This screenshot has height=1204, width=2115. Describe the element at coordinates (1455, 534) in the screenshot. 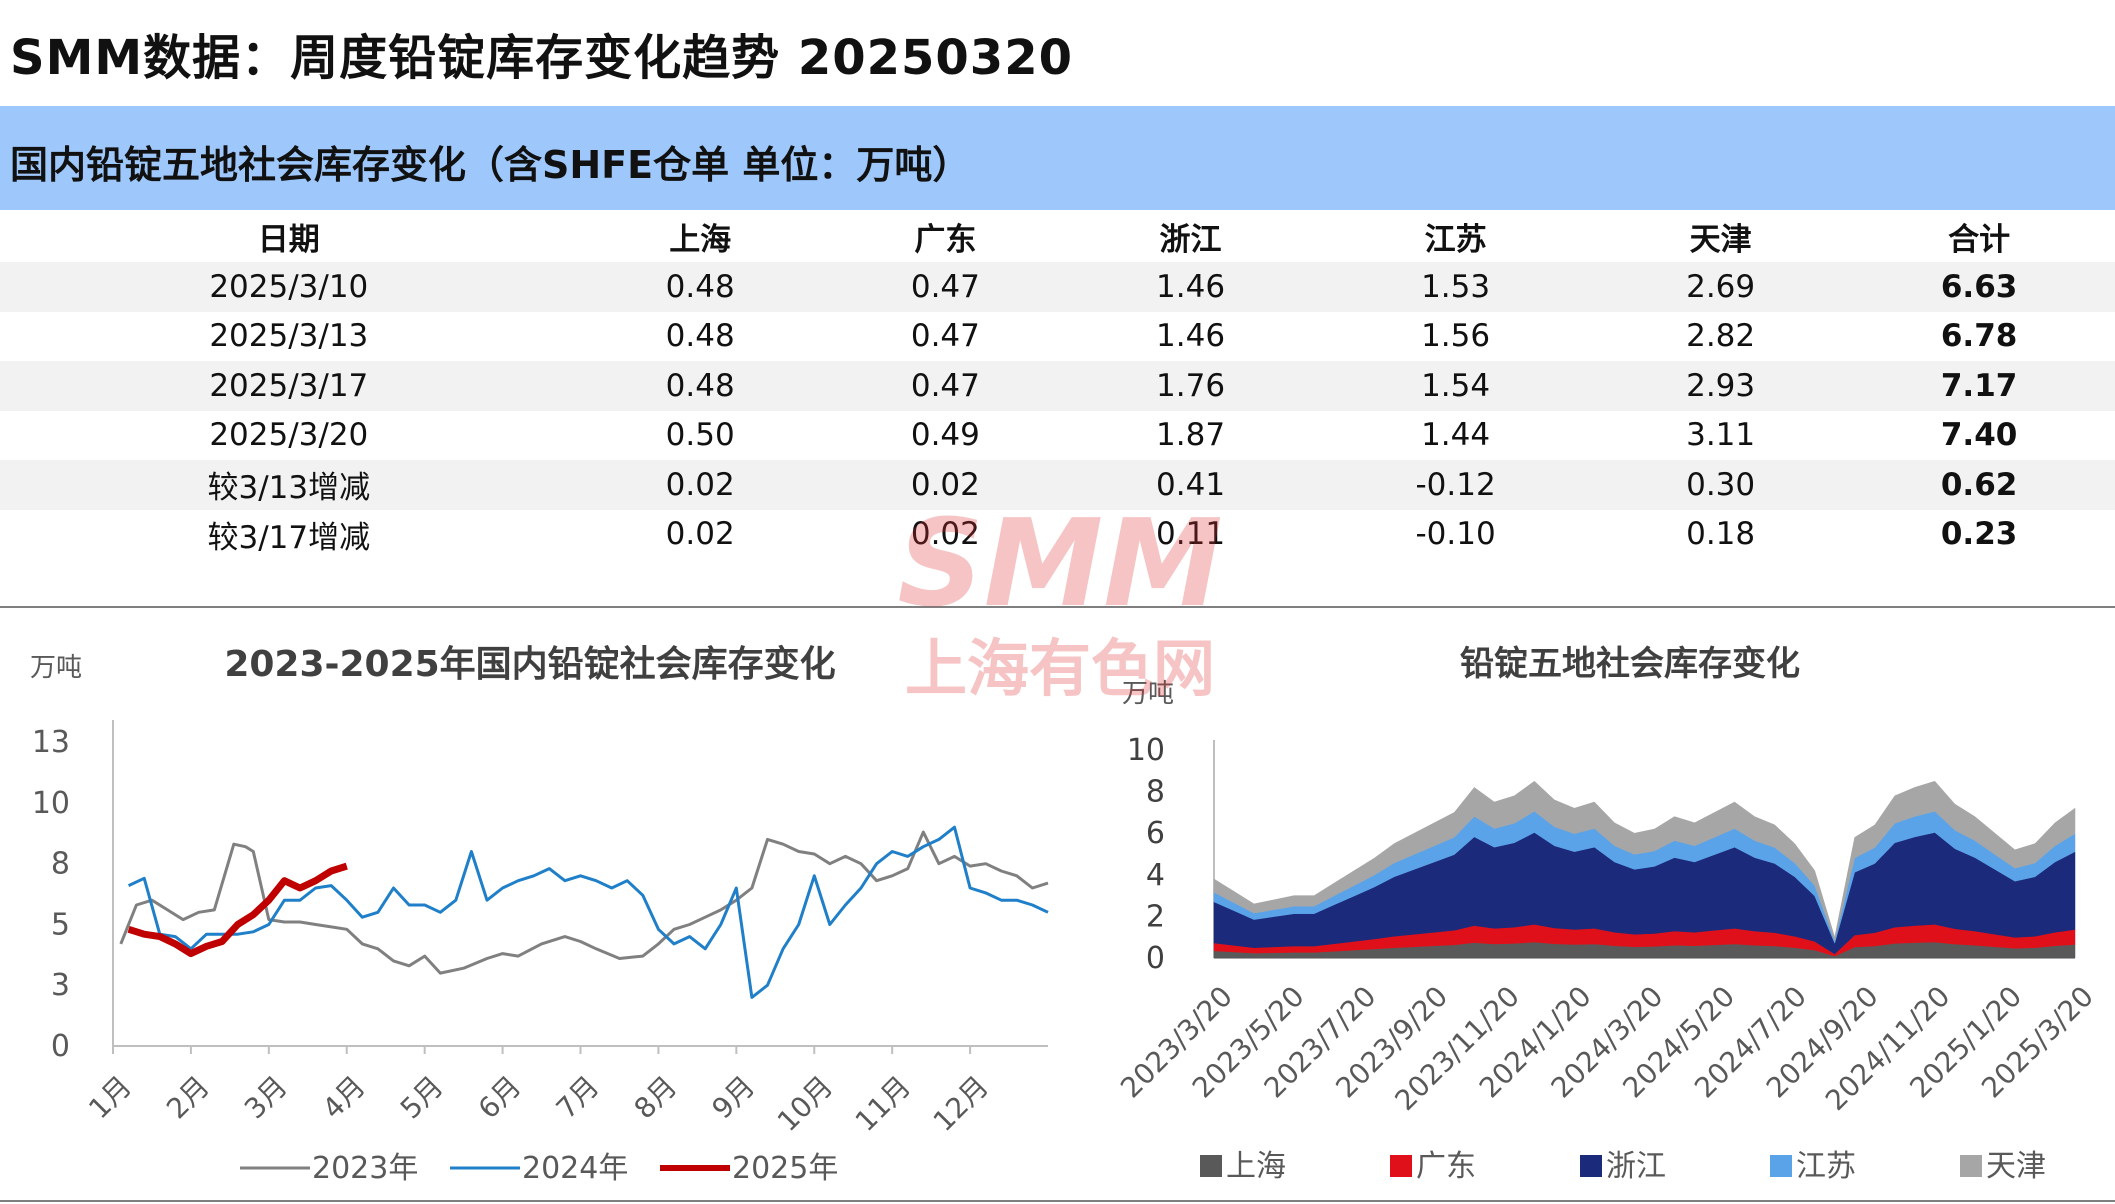

I see `cell: -0.10` at that location.